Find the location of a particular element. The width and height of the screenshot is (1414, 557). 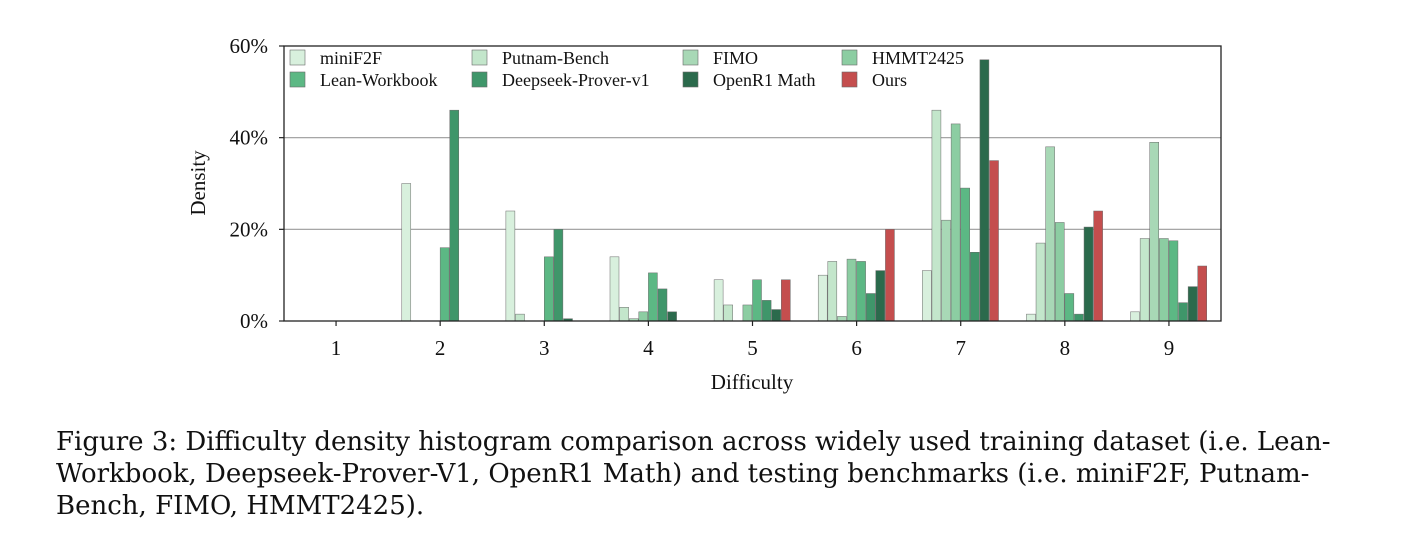

legend-item: OpenR1 Math is located at coordinates (749, 80).